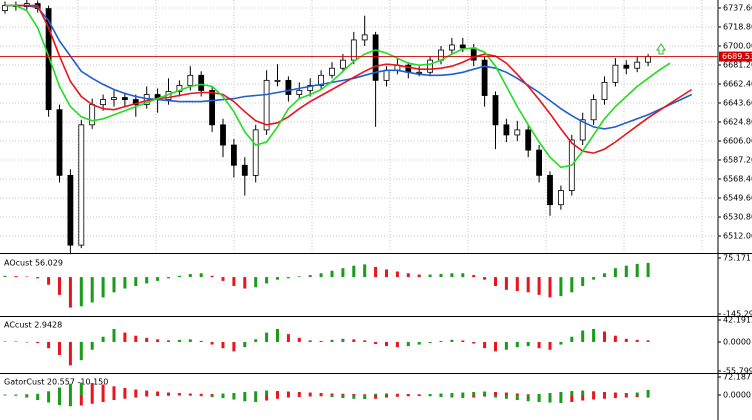 The height and width of the screenshot is (420, 752). I want to click on y-tick-label: 6624.80, so click(737, 122).